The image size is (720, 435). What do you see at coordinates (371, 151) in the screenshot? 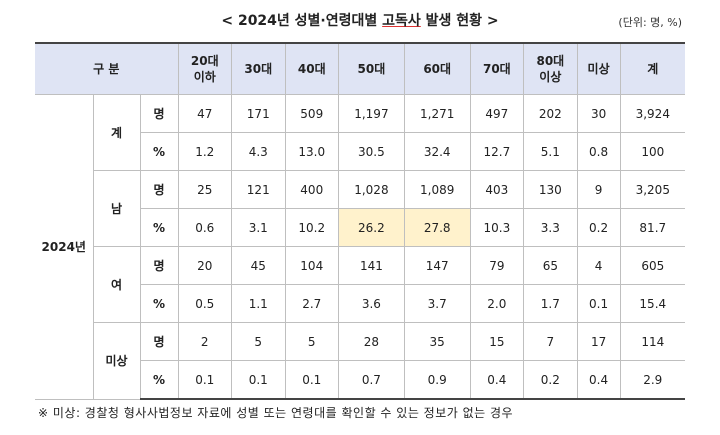
I see `value-cell: 30.5` at bounding box center [371, 151].